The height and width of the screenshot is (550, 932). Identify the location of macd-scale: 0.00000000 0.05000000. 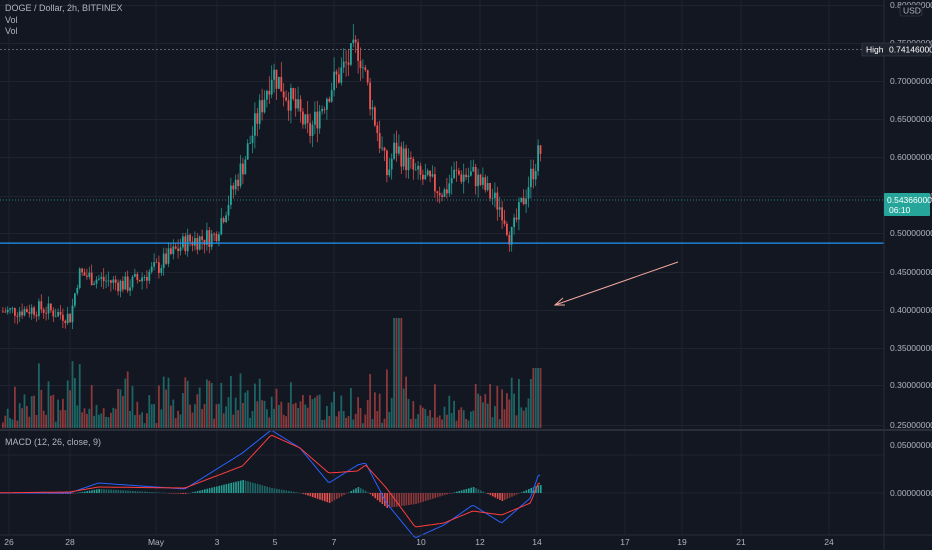
(911, 469).